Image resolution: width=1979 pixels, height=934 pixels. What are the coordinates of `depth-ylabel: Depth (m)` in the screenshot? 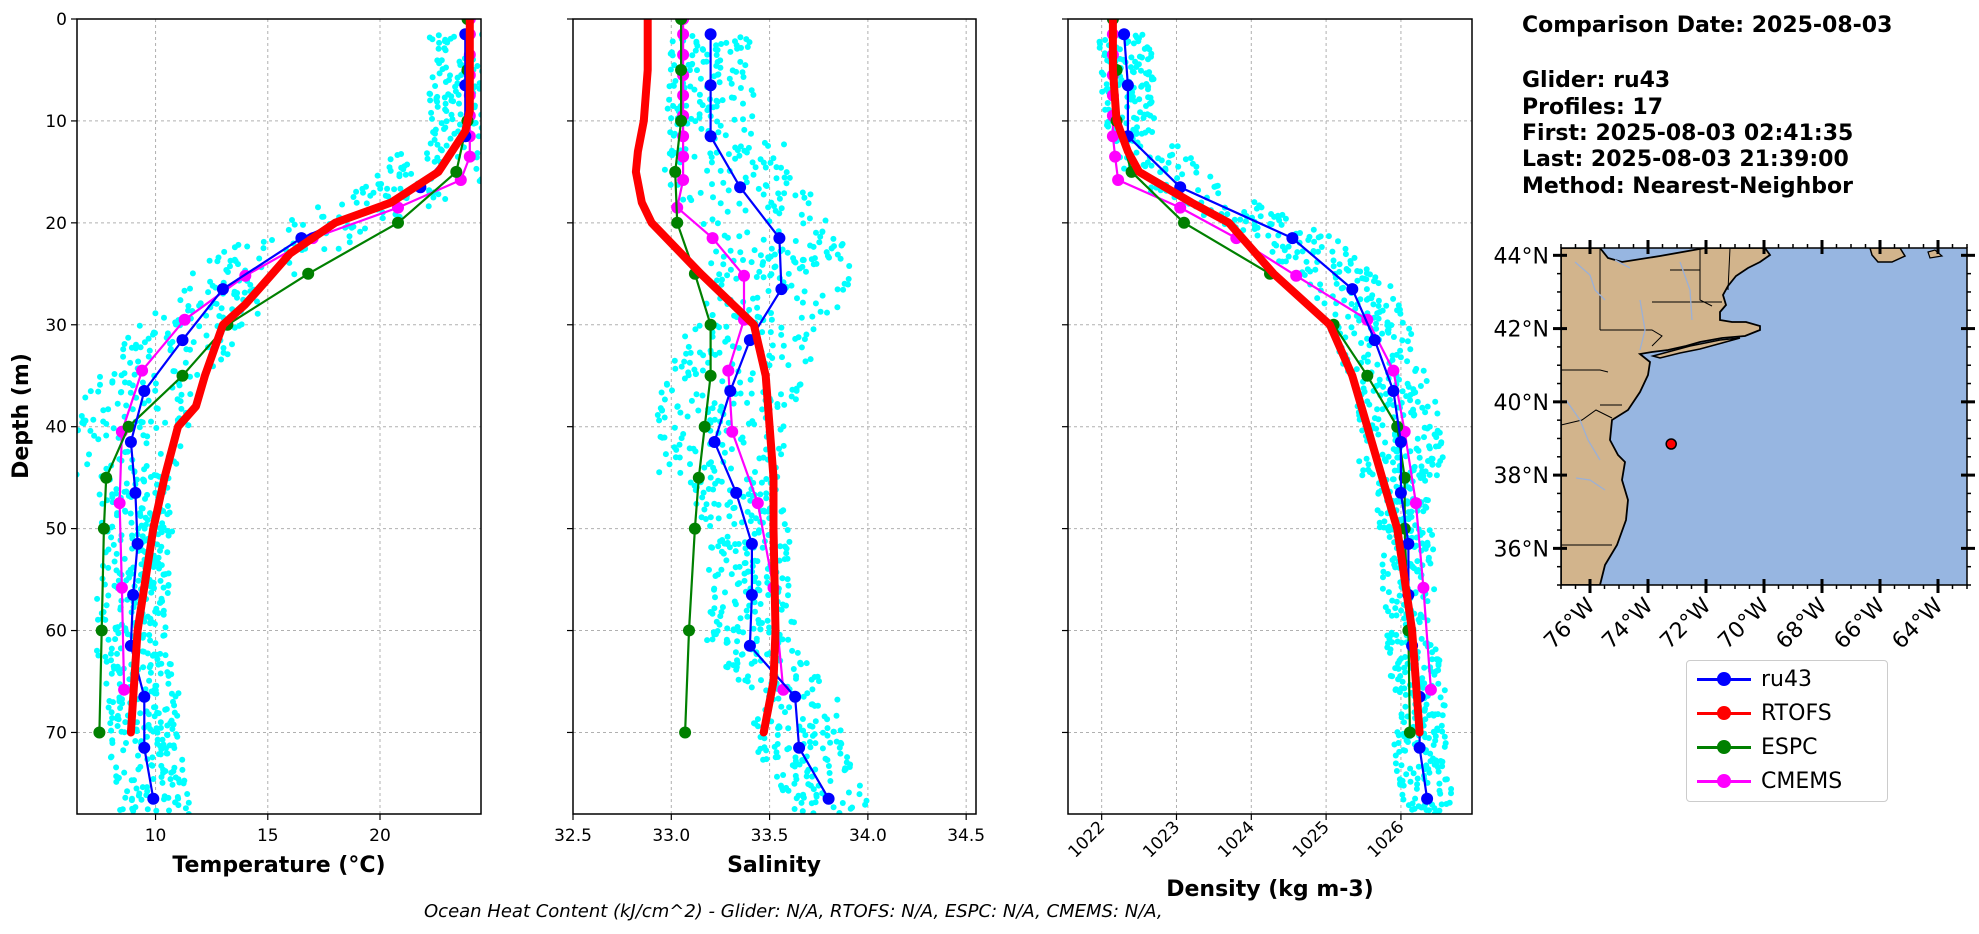 It's located at (21, 416).